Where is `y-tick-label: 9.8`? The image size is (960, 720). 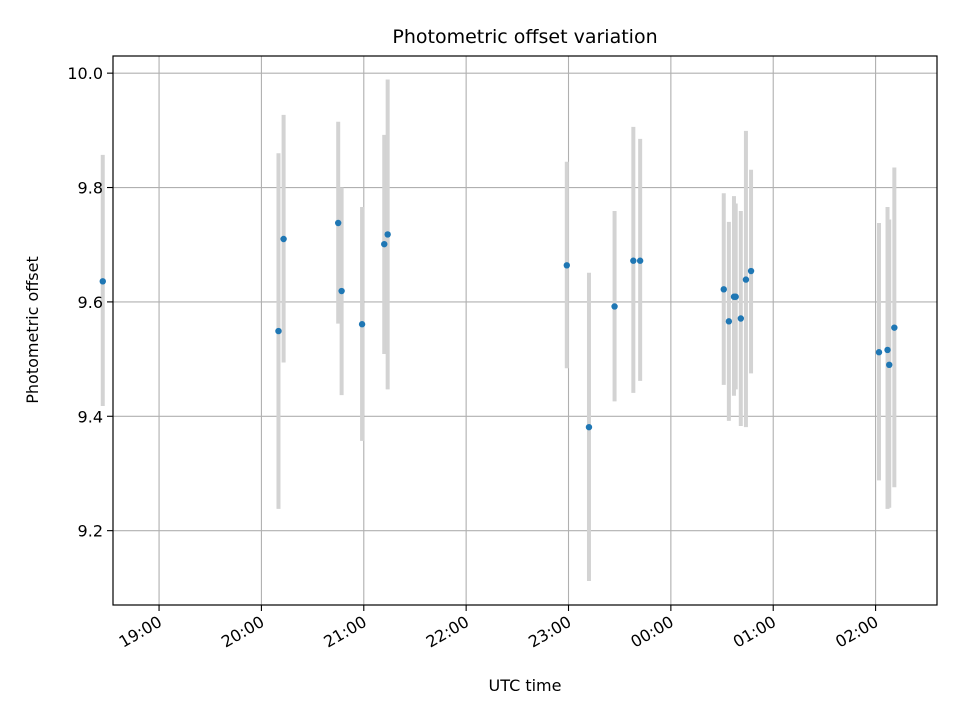
y-tick-label: 9.8 is located at coordinates (90, 188).